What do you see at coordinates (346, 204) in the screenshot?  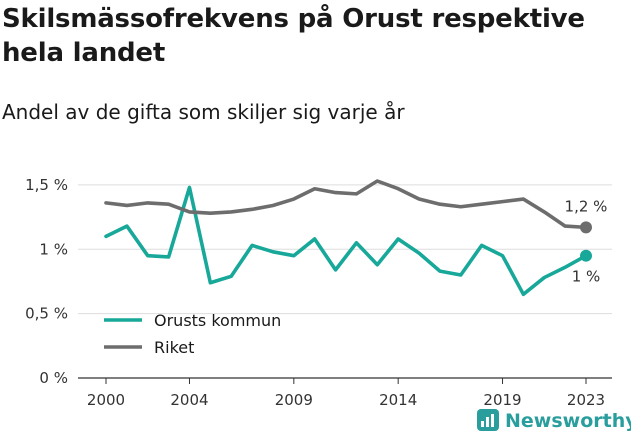 I see `series-line-riket` at bounding box center [346, 204].